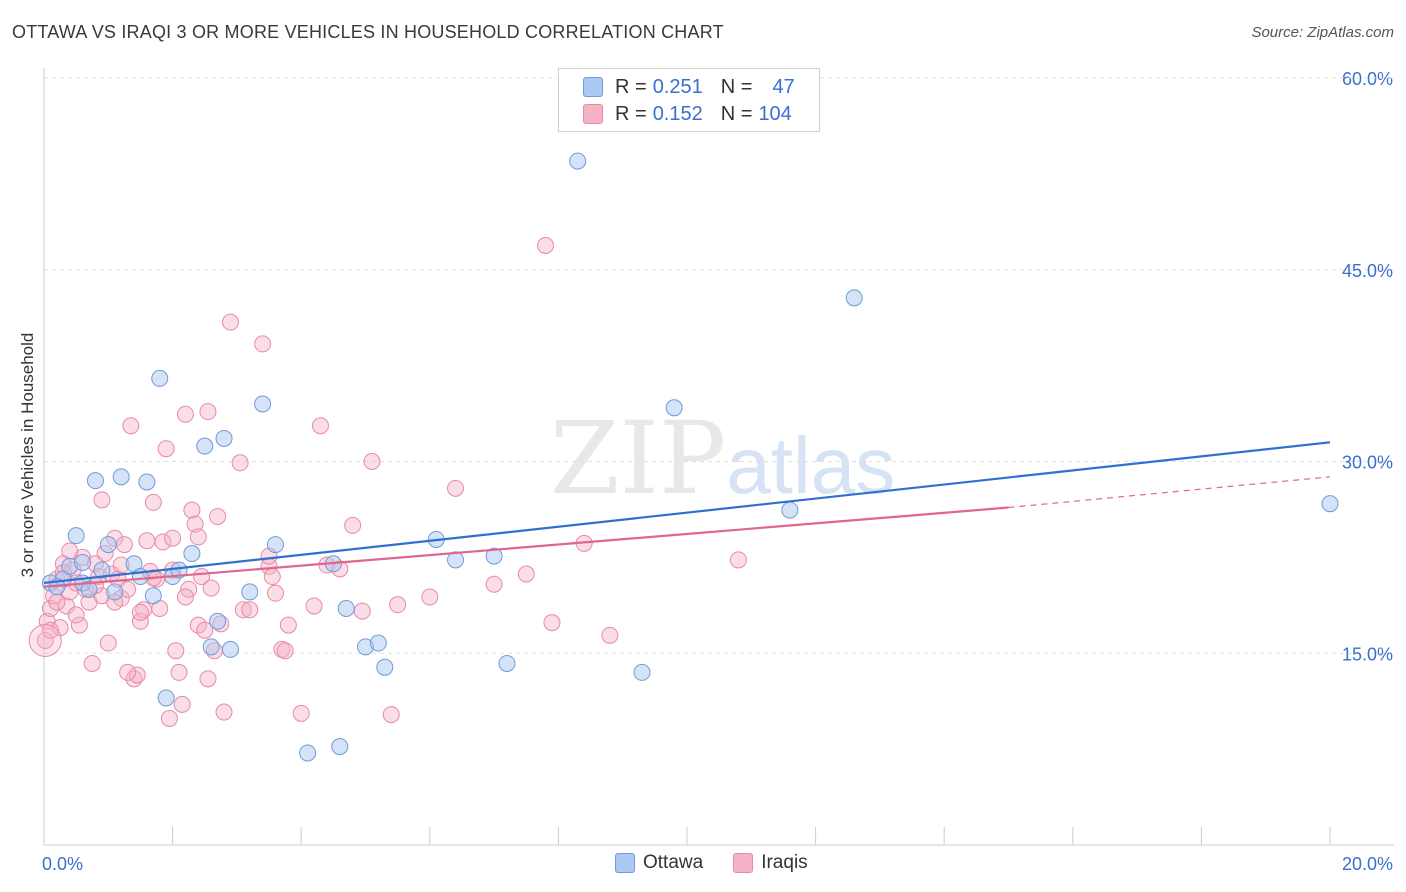  I want to click on ottawa-n-value: 47, so click(783, 86).